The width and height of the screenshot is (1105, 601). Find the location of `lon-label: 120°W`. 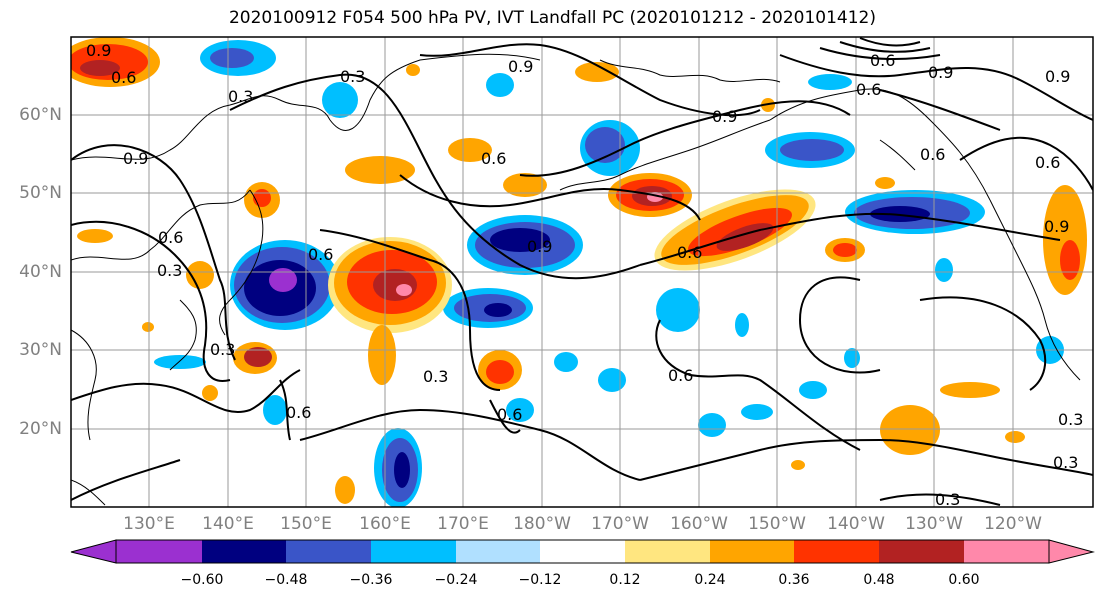

lon-label: 120°W is located at coordinates (1013, 524).